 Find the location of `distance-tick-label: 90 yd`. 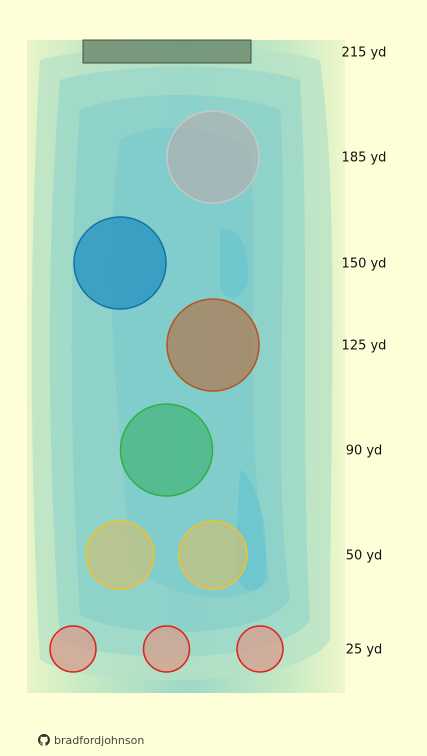

distance-tick-label: 90 yd is located at coordinates (364, 451).